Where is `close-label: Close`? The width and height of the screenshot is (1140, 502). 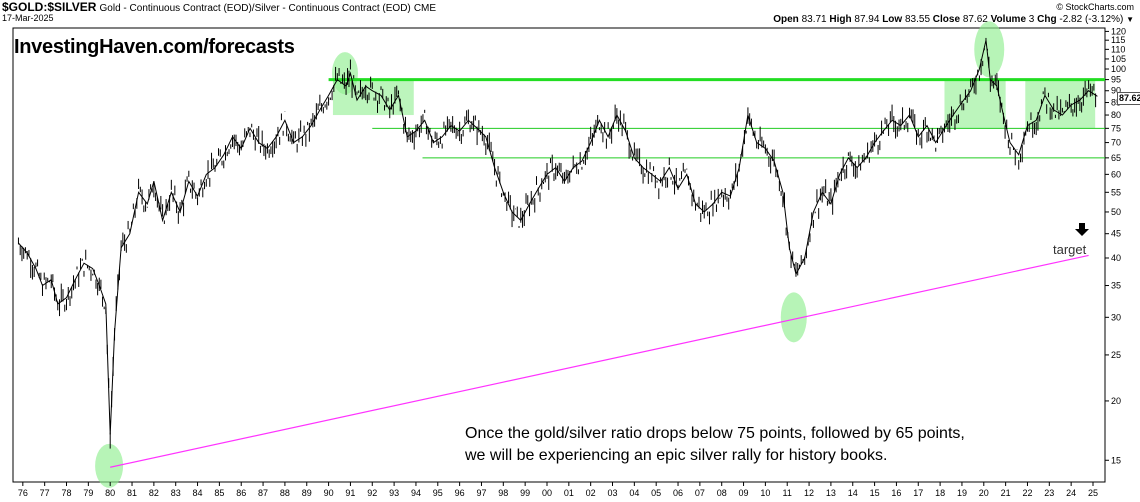
close-label: Close is located at coordinates (946, 19).